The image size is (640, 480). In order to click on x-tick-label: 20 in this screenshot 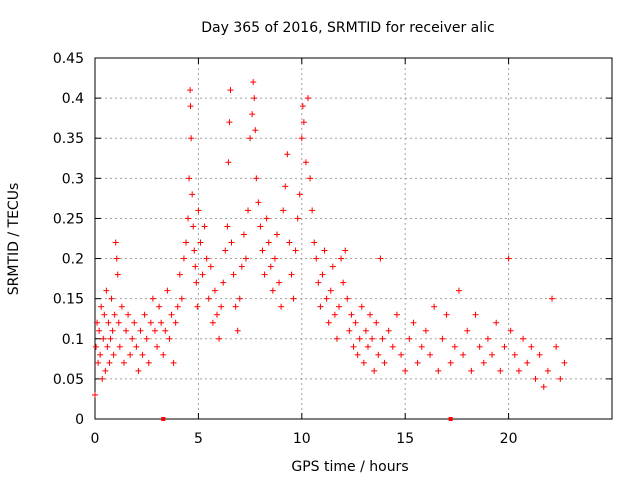, I will do `click(509, 439)`.